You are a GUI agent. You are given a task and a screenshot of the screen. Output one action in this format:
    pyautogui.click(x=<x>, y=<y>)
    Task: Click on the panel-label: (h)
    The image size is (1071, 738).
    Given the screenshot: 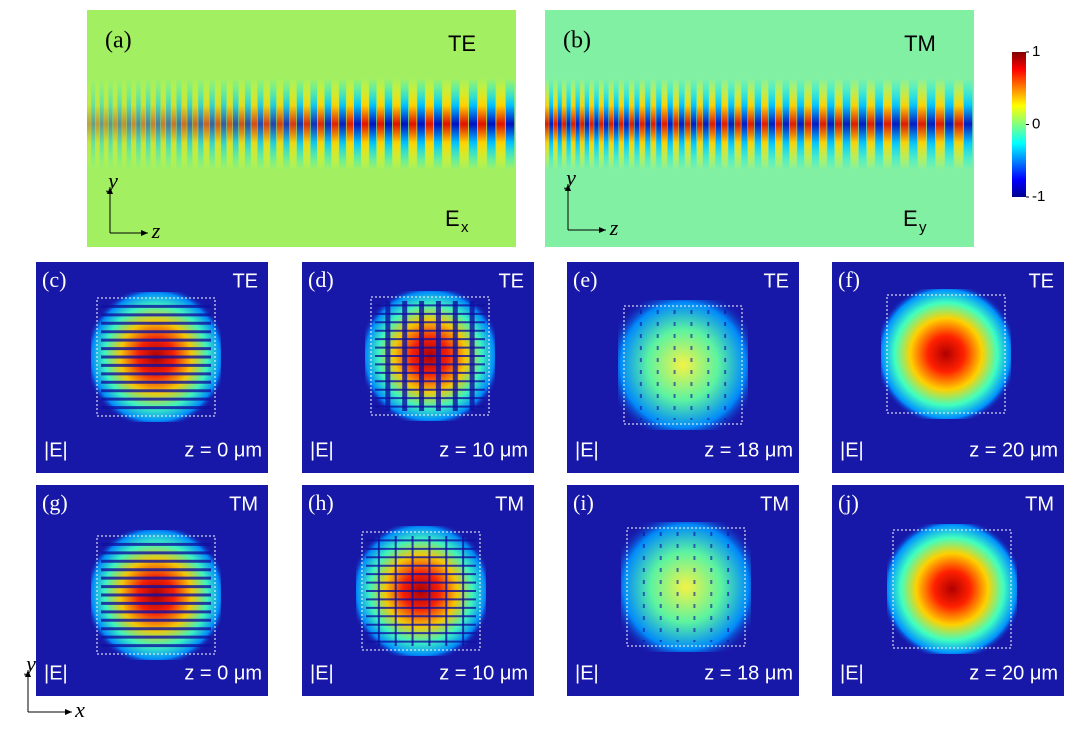 What is the action you would take?
    pyautogui.click(x=321, y=502)
    